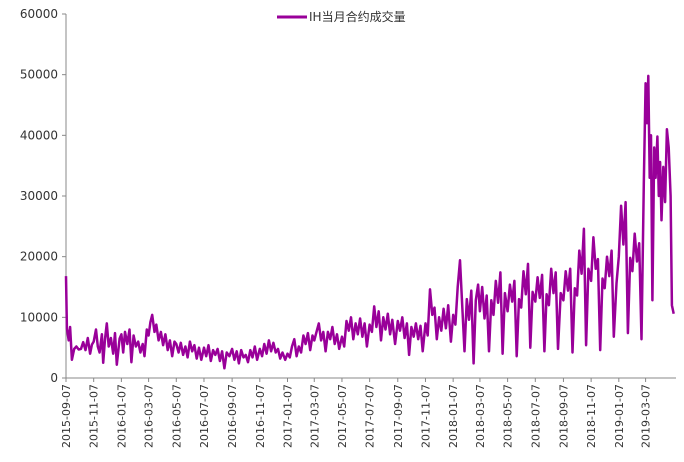  Describe the element at coordinates (232, 416) in the screenshot. I see `x-tick-label: 2016-09-07` at that location.